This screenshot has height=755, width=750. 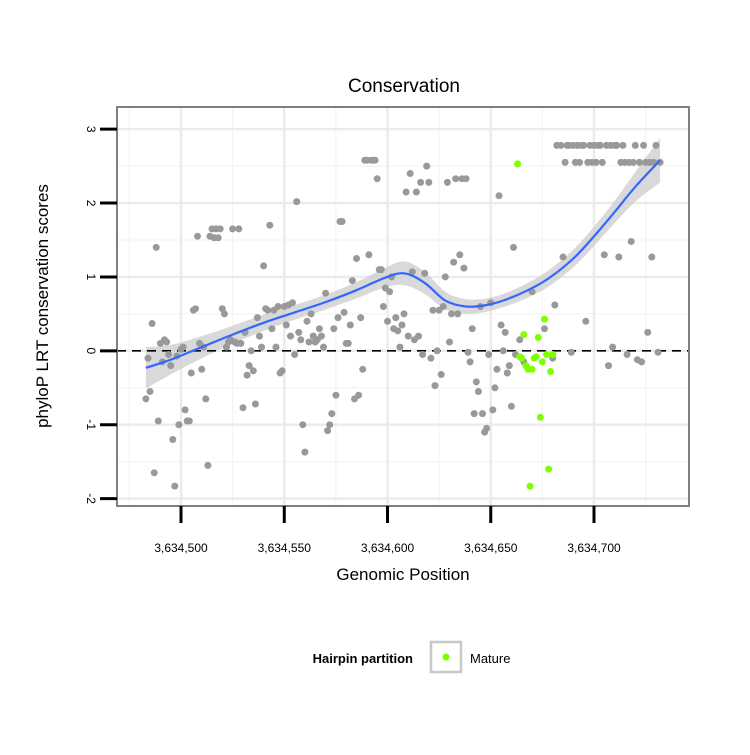 What do you see at coordinates (91, 424) in the screenshot?
I see `y-tick-label: -1` at bounding box center [91, 424].